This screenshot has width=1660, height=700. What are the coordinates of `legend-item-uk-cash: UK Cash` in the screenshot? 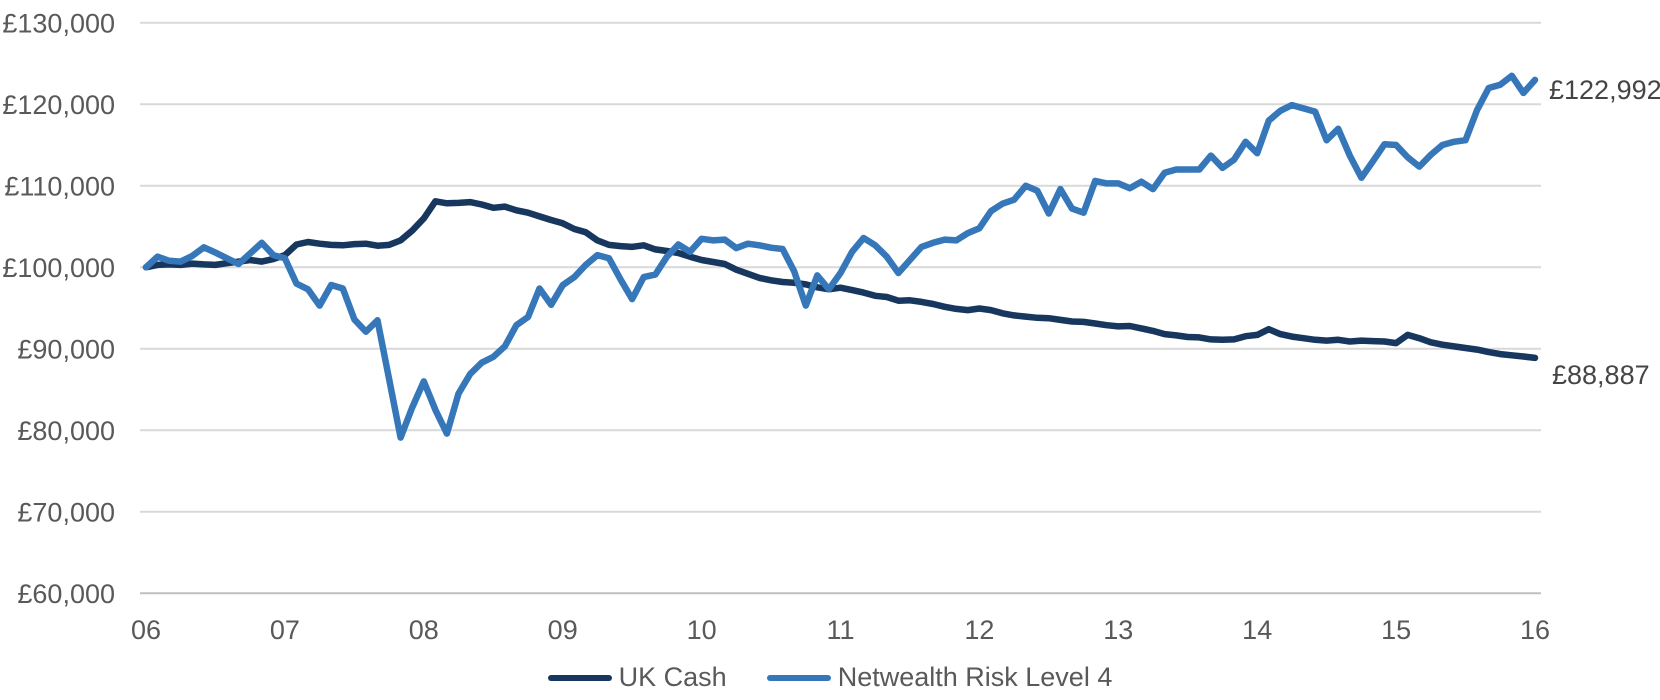 It's located at (637, 677).